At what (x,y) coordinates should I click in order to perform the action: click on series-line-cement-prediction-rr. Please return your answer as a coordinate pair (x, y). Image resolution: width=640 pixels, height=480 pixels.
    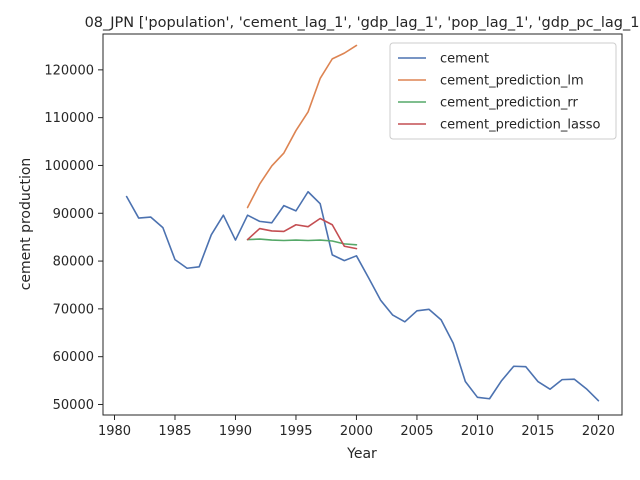
    Looking at the image, I should click on (302, 242).